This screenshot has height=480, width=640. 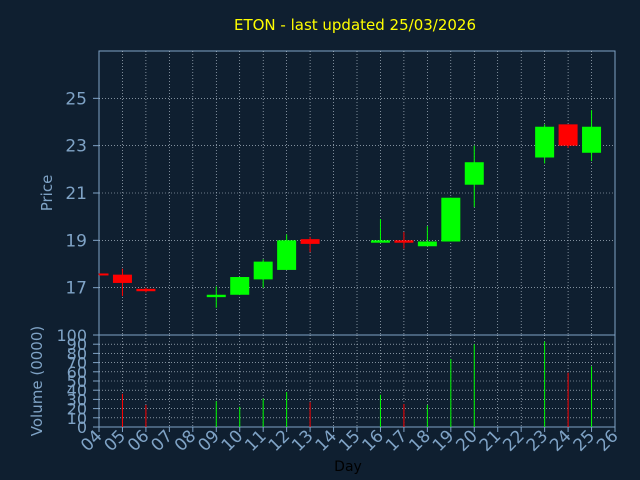 I want to click on volume-y-tick-label: 90, so click(x=77, y=344).